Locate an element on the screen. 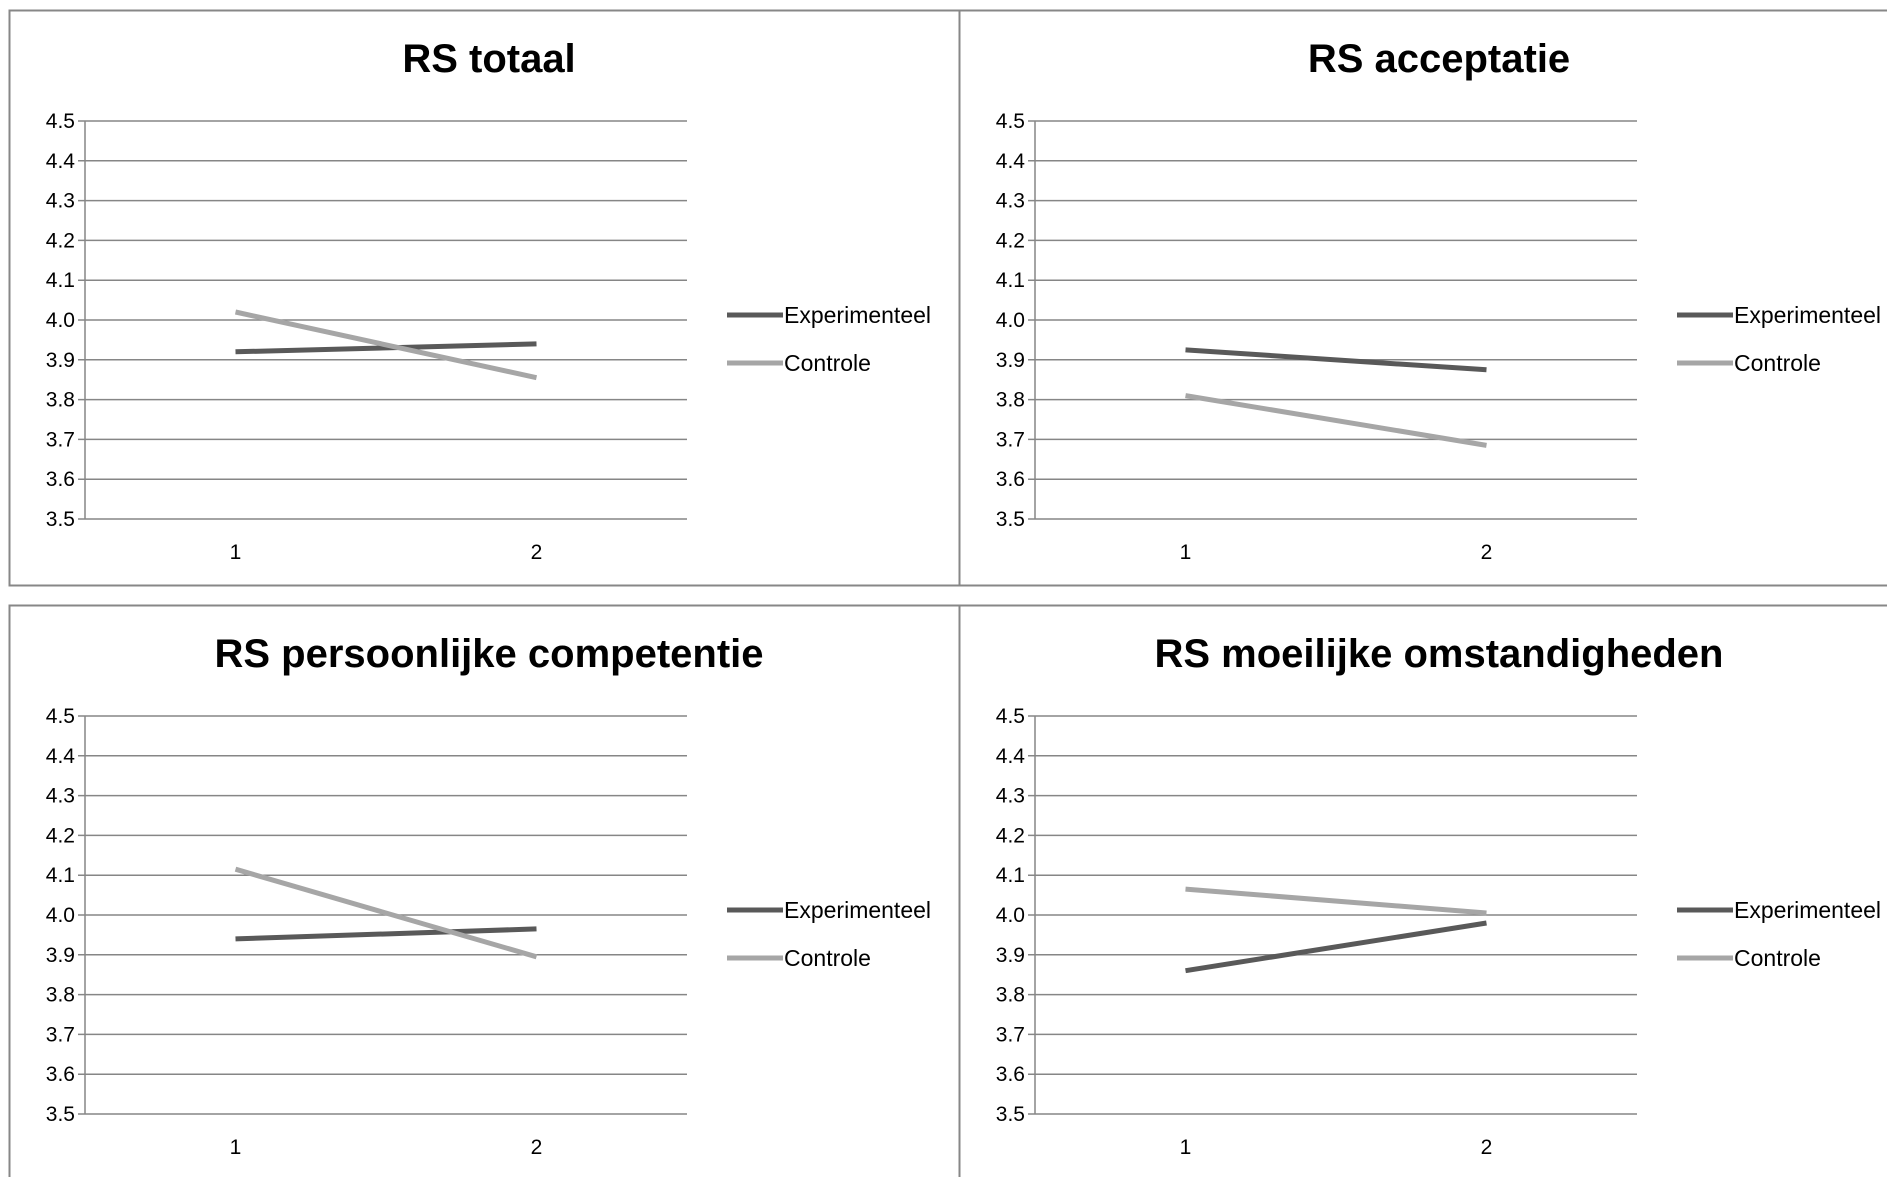 The width and height of the screenshot is (1887, 1177). chart-title: RS persoonlijke competentie is located at coordinates (488, 654).